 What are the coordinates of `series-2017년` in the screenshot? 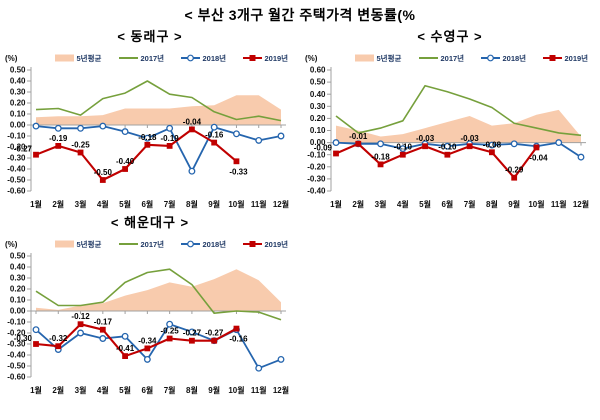 It's located at (158, 101).